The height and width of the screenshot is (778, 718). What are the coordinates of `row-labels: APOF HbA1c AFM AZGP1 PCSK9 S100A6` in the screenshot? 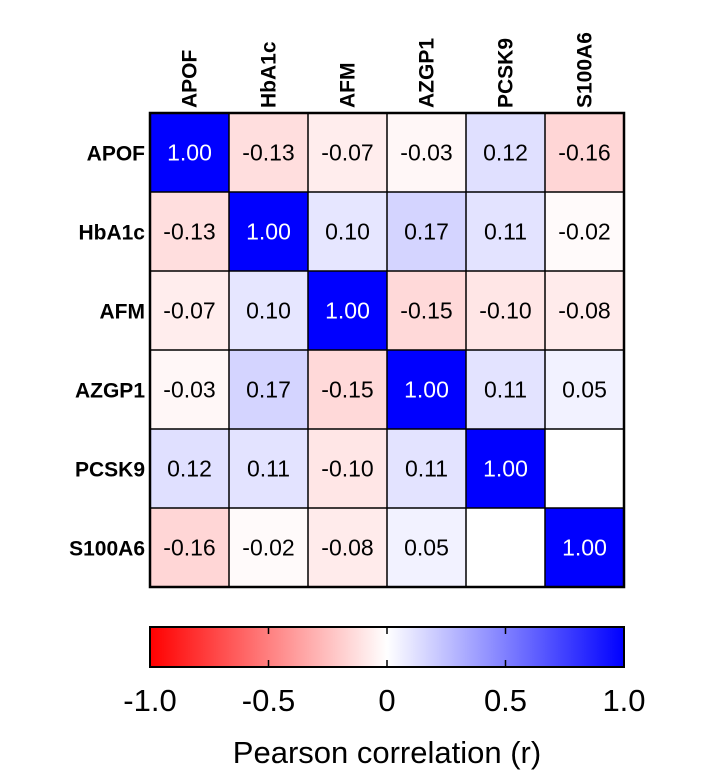 It's located at (107, 352).